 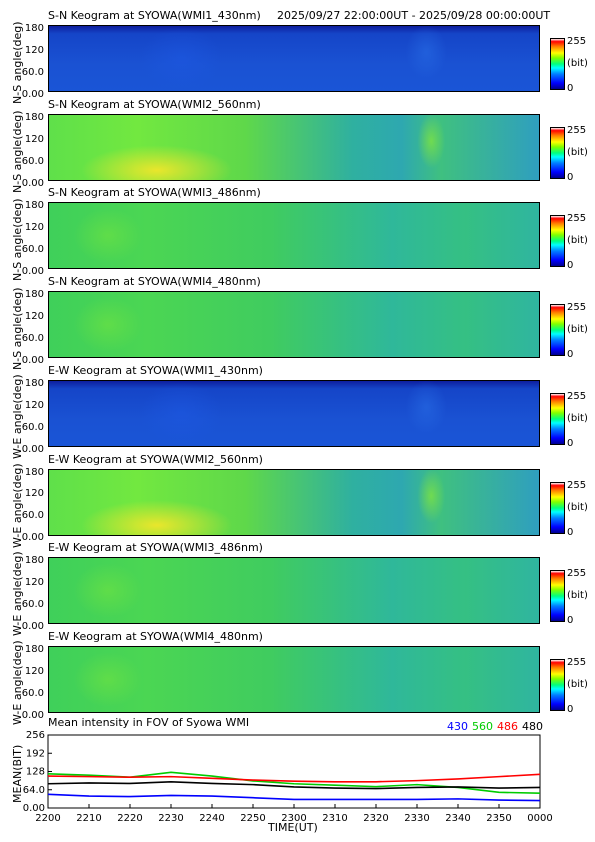 What do you see at coordinates (154, 282) in the screenshot?
I see `keogram-title: S-N Keogram at SYOWA(WMI4_480nm)` at bounding box center [154, 282].